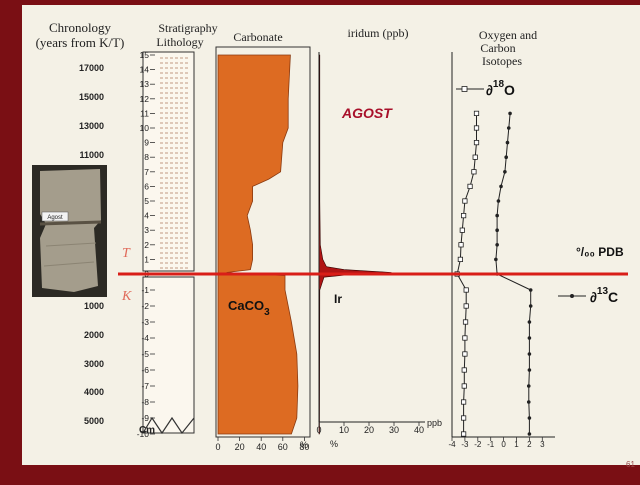  I want to click on chronology-header-1: Chronology, so click(80, 27).